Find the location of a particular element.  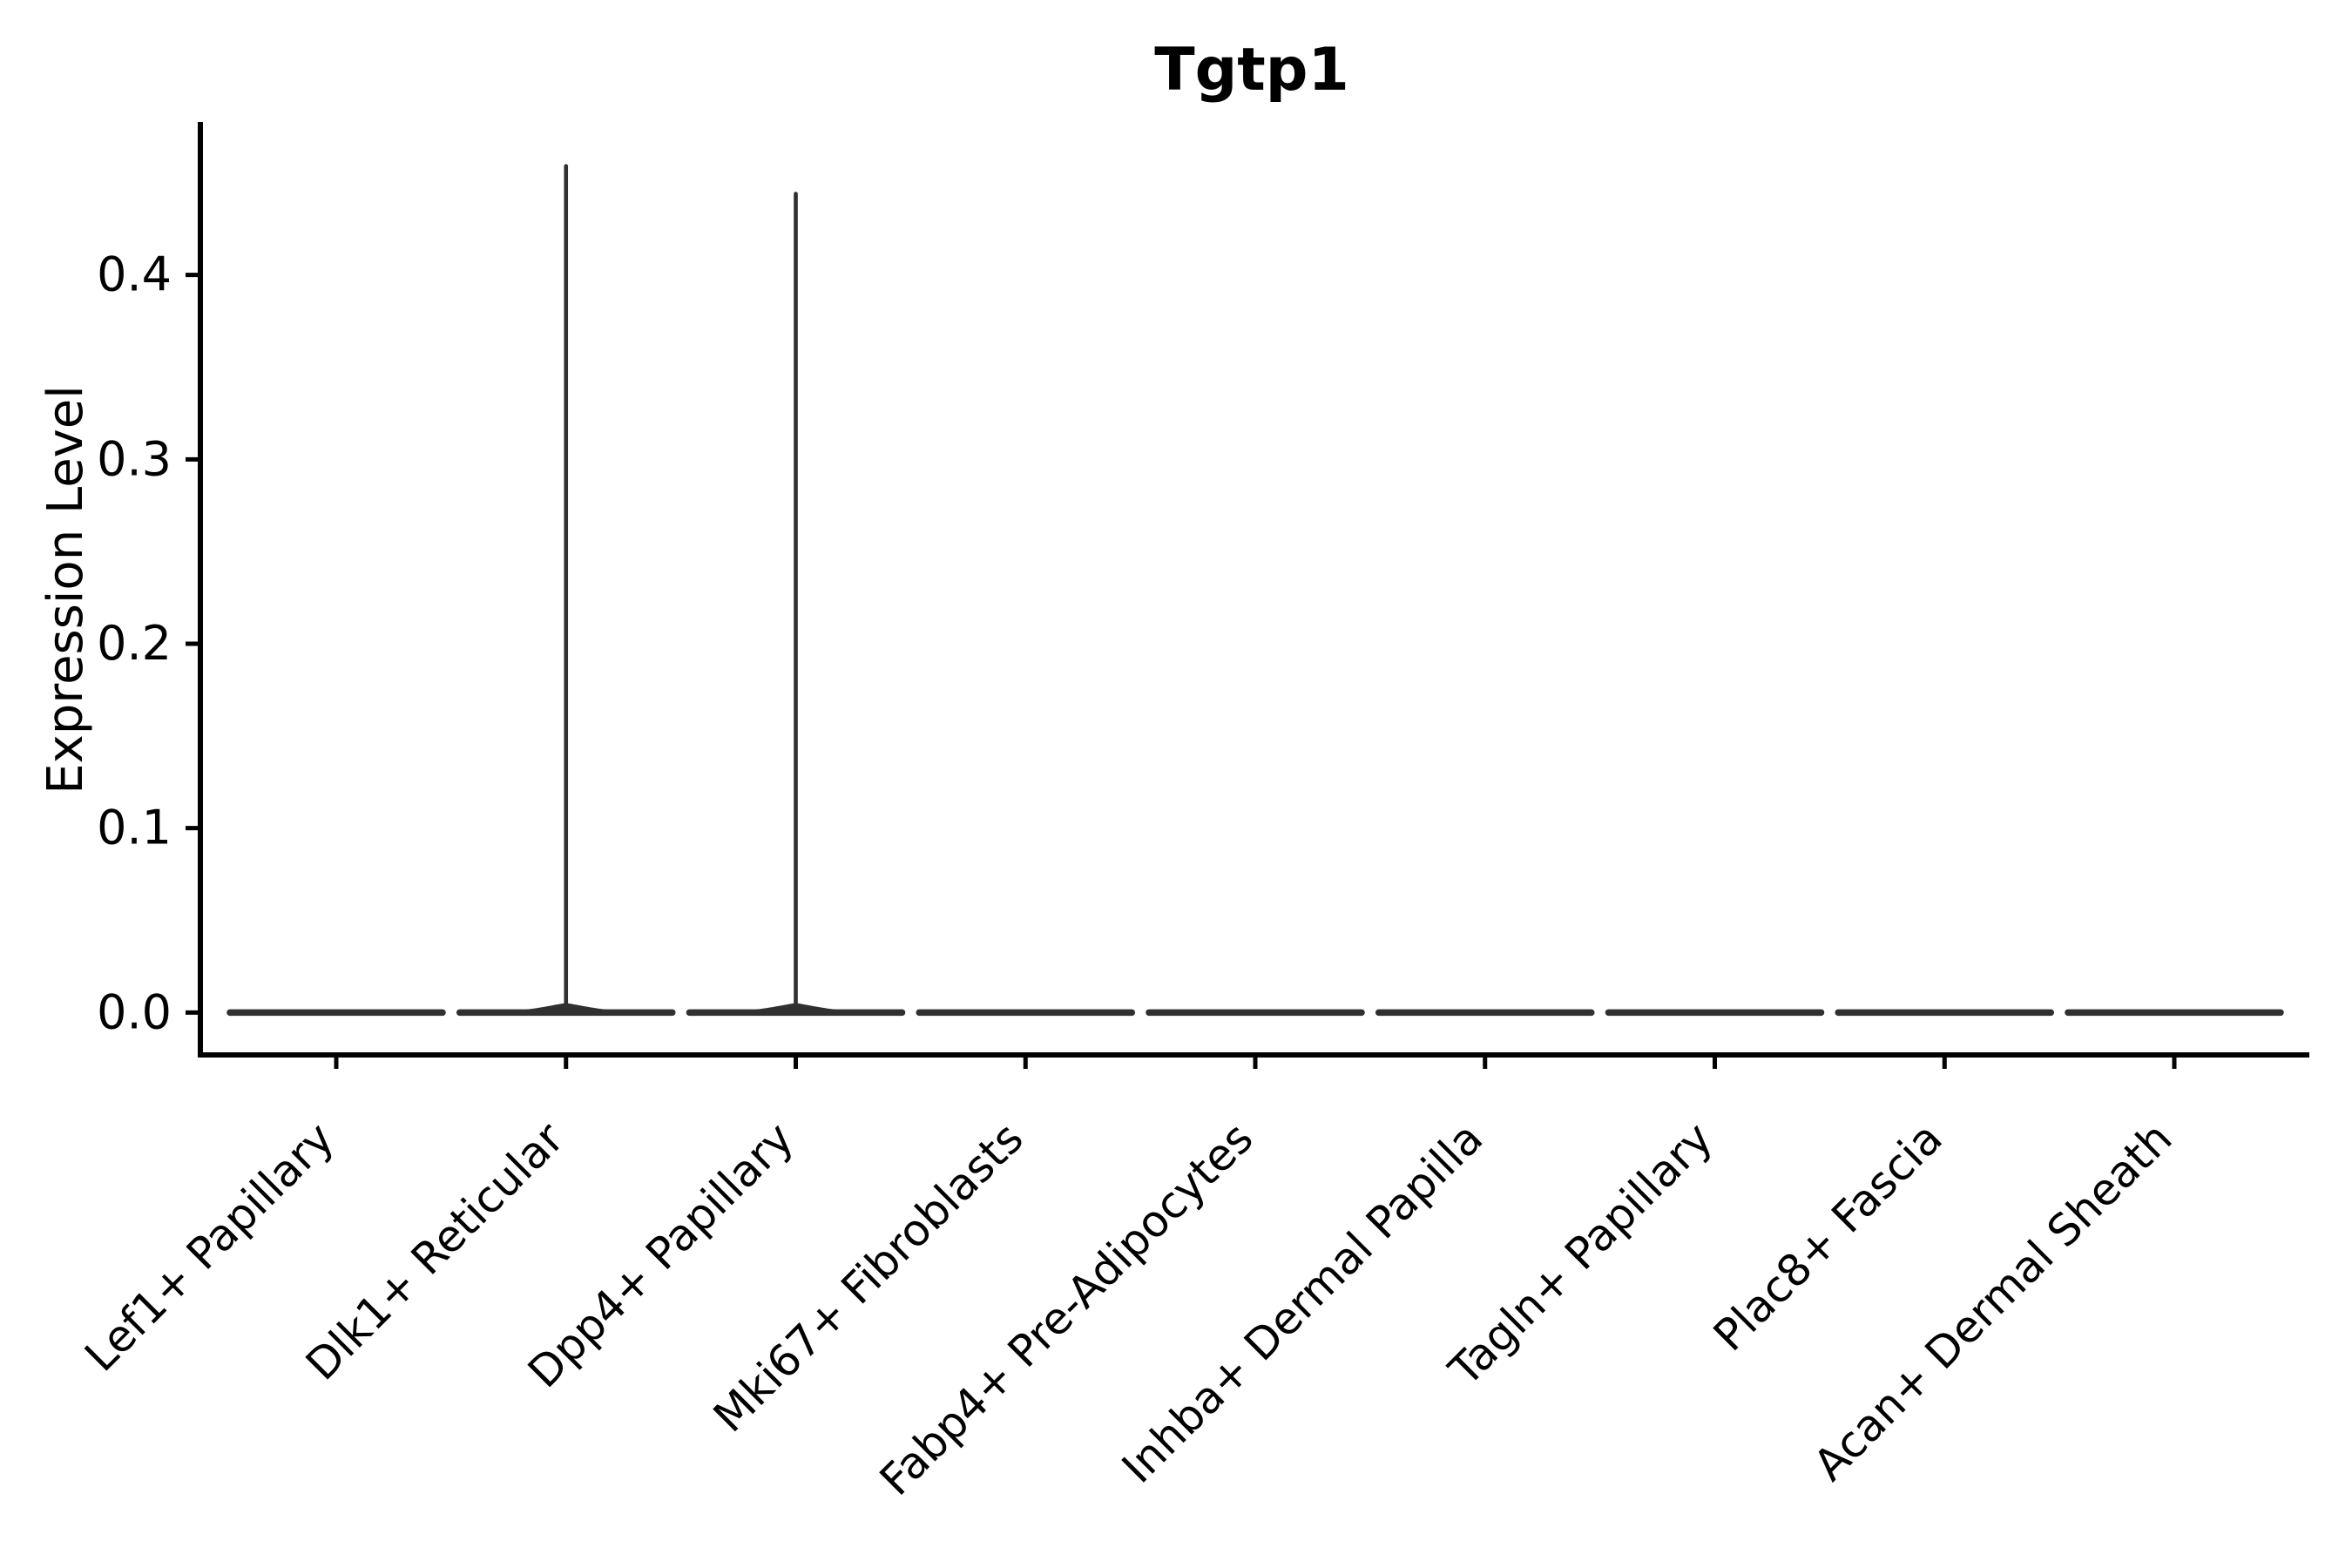

x-tick-label: Lef1+ Papillary is located at coordinates (209, 1246).